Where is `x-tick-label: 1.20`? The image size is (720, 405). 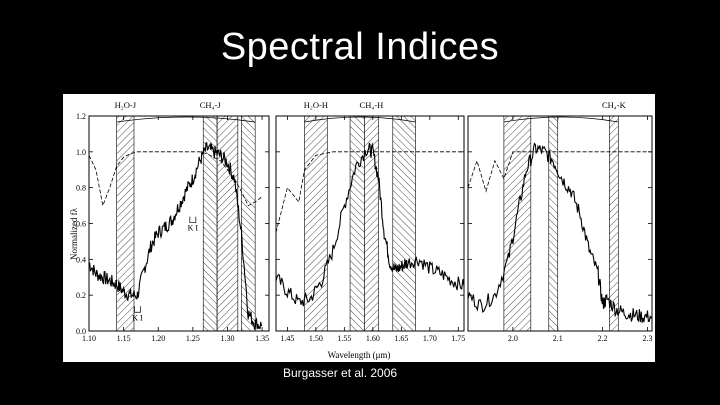 x-tick-label: 1.20 is located at coordinates (158, 338).